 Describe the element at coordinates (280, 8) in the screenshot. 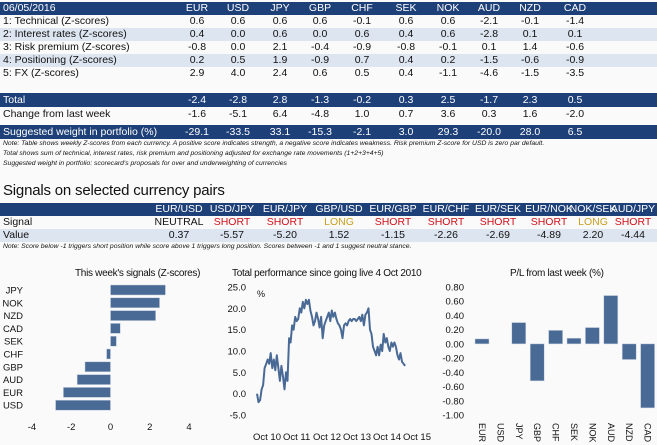

I see `currency-header: JPY` at that location.